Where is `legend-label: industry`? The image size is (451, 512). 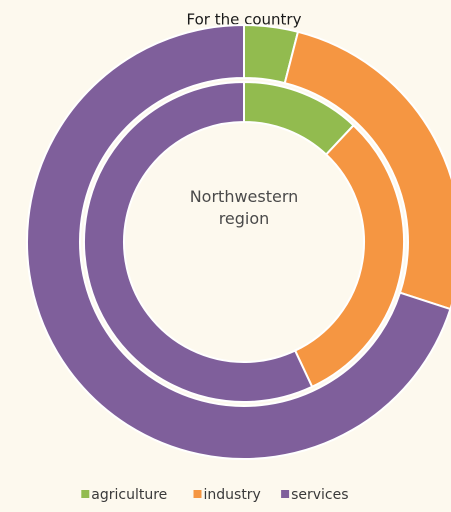
legend-label: industry is located at coordinates (232, 495).